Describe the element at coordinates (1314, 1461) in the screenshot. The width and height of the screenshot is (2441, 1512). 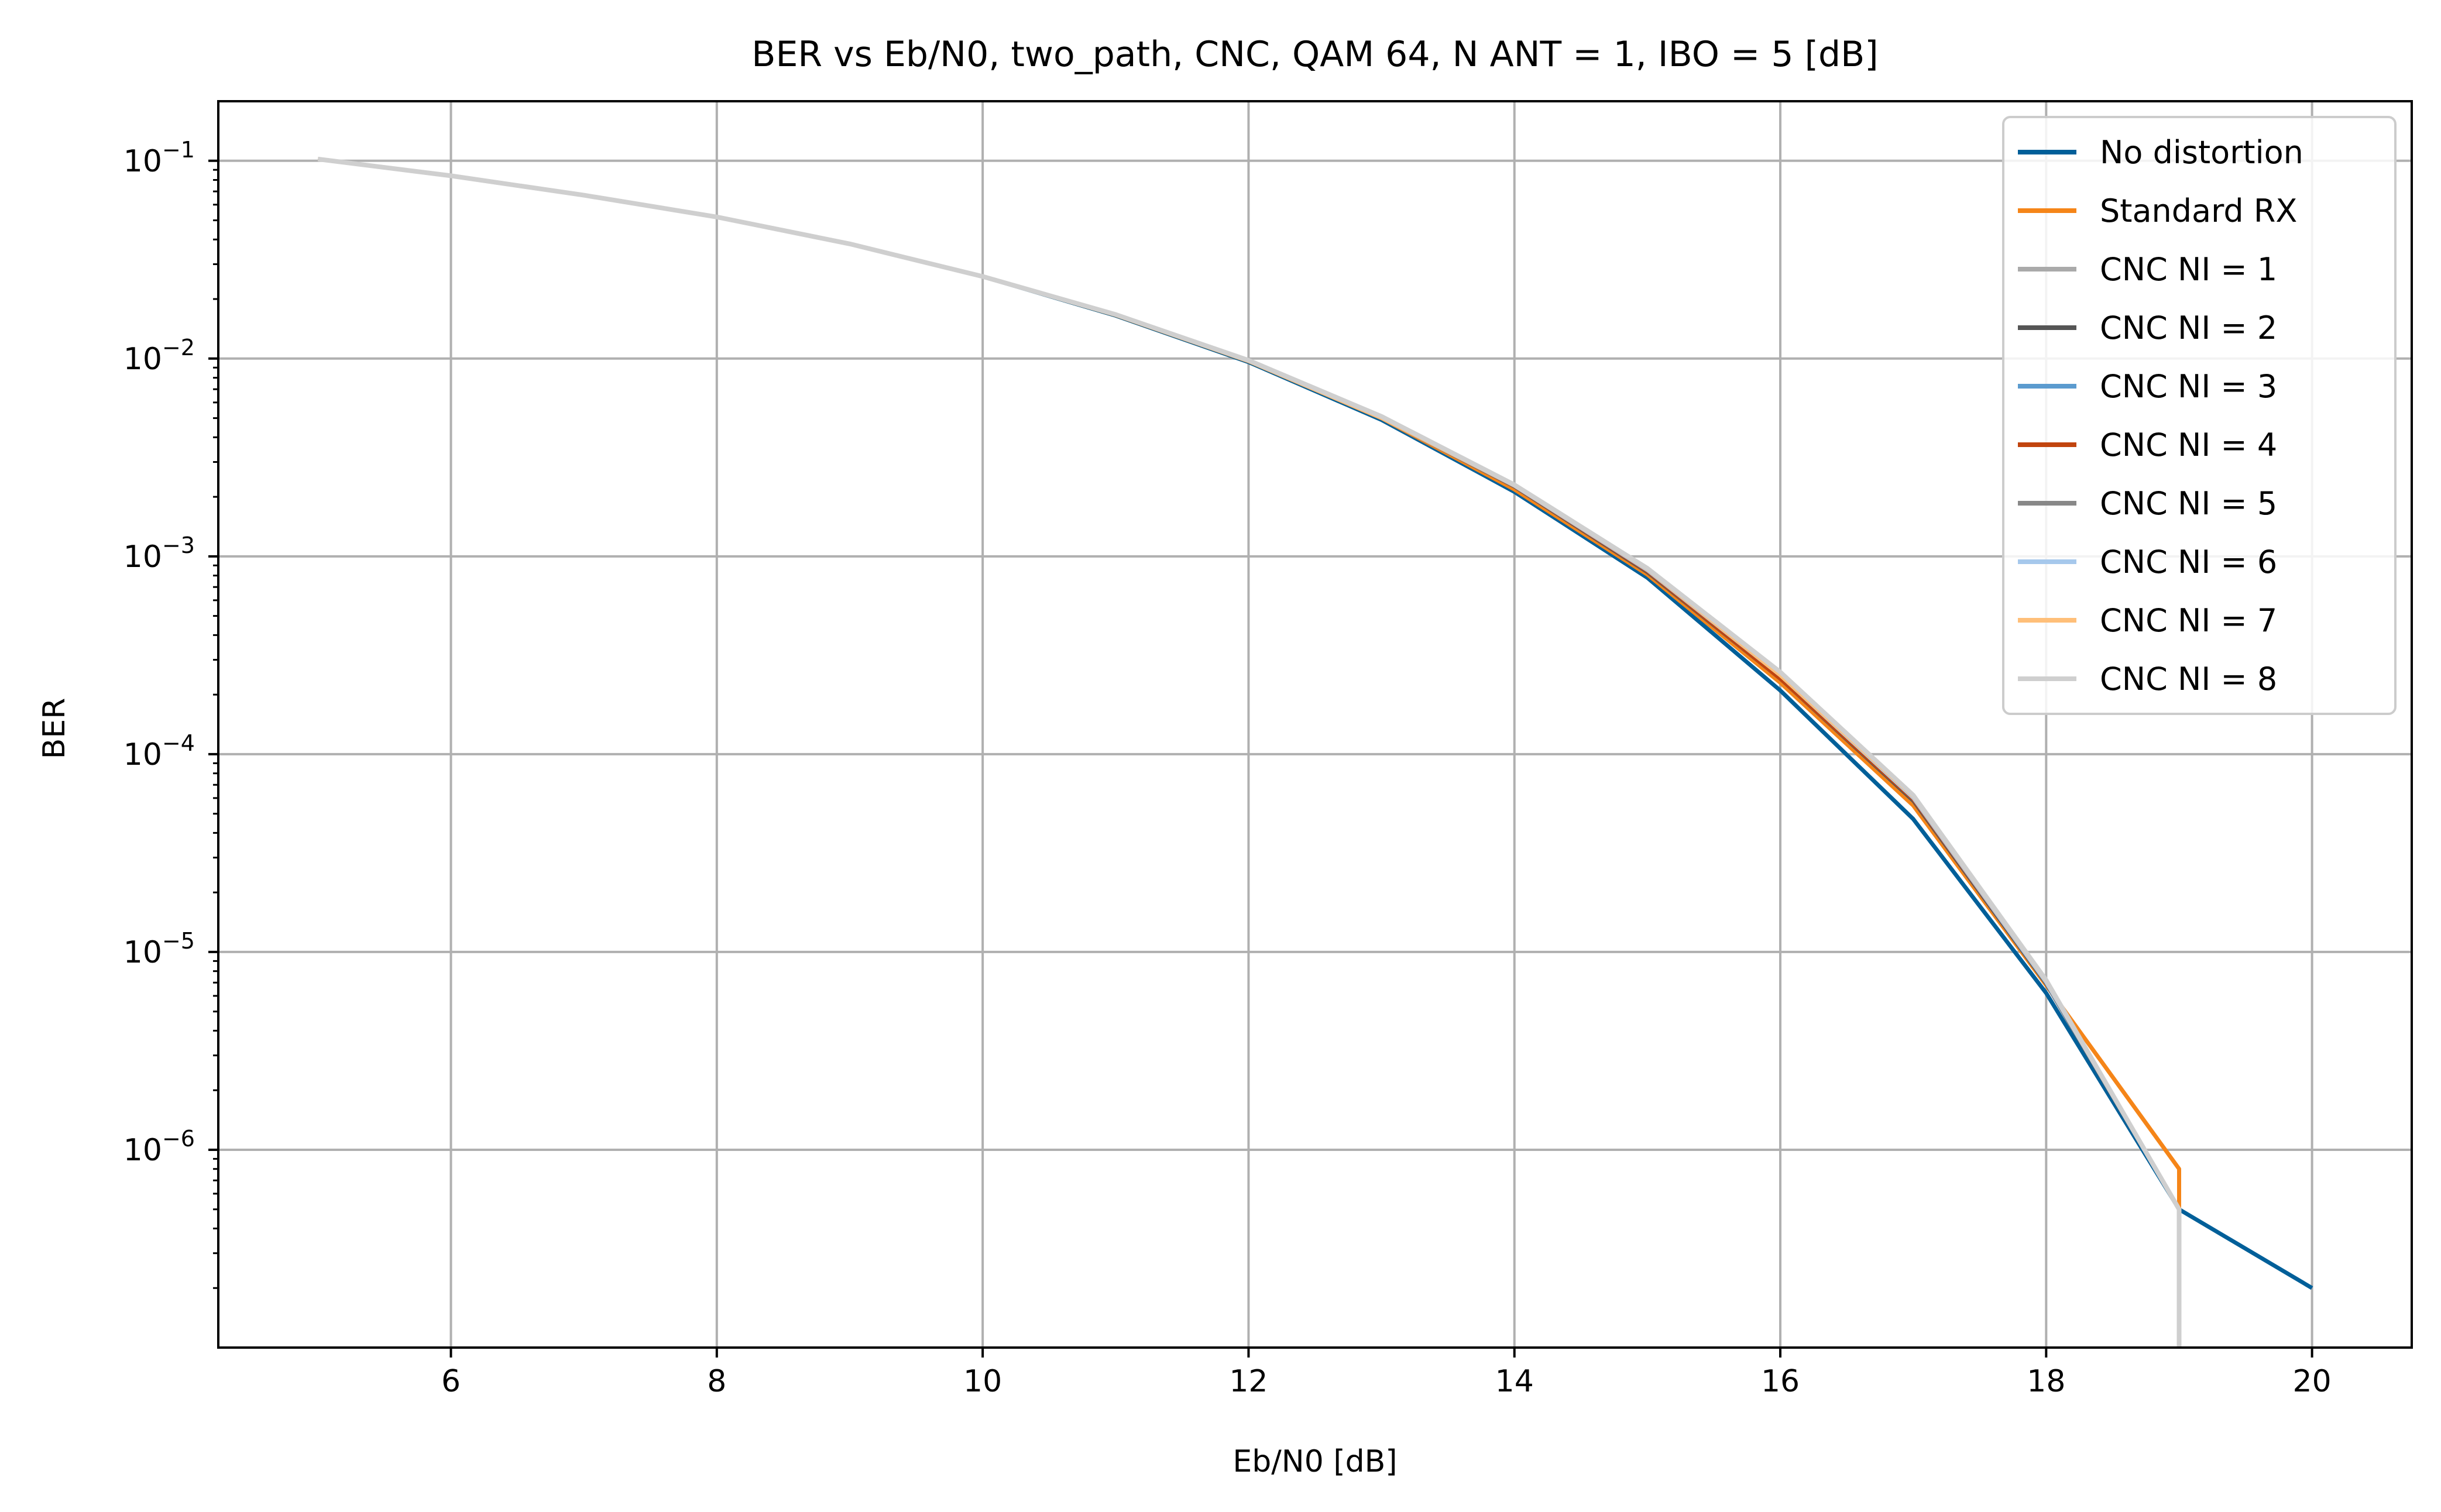
I see `x-axis-label: Eb/N0 [dB]` at that location.